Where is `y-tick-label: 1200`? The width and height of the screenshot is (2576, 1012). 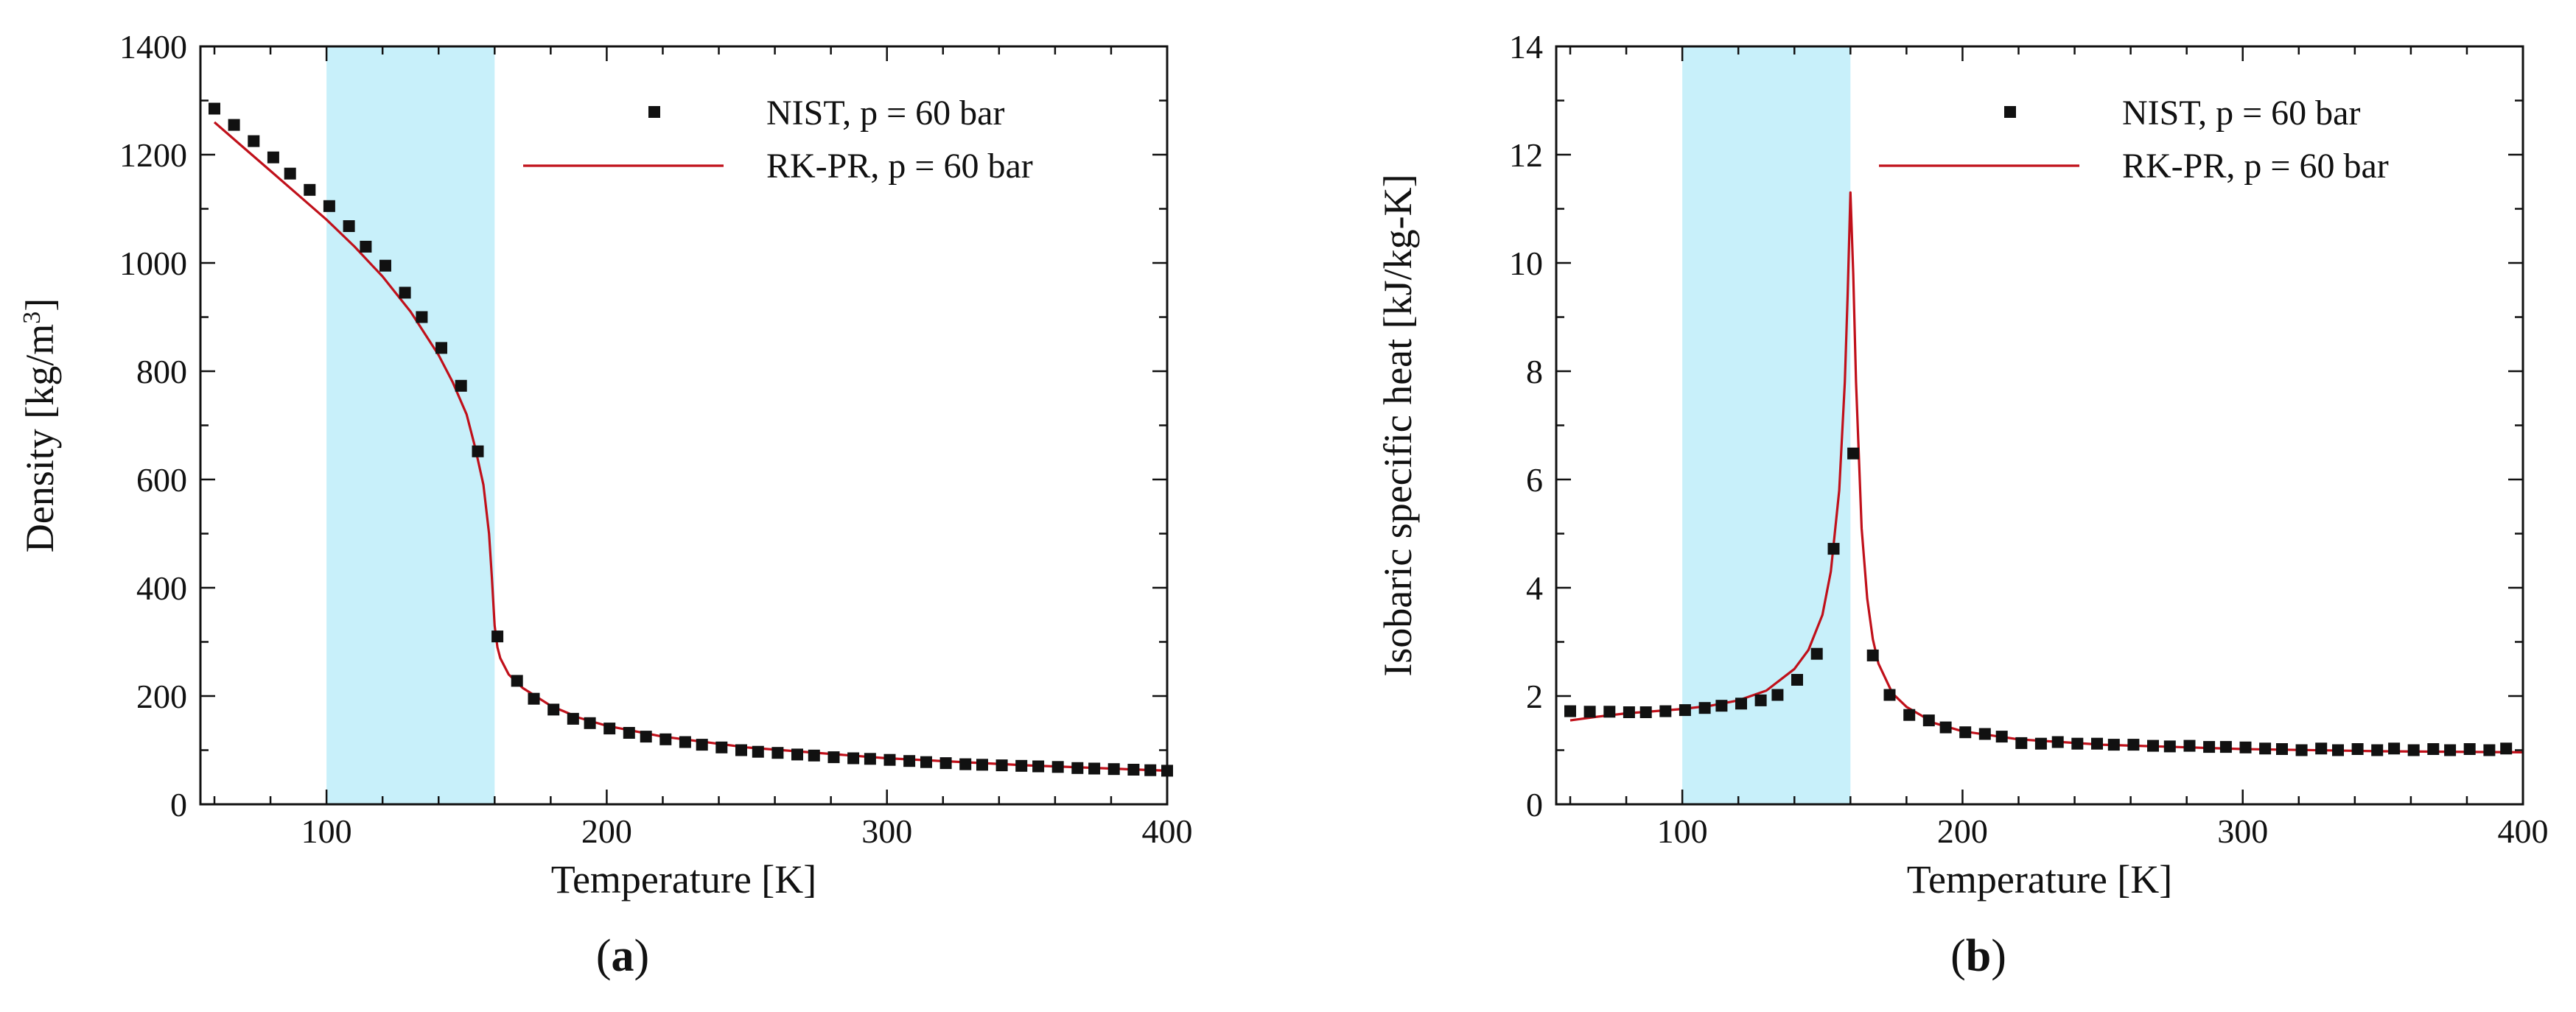 y-tick-label: 1200 is located at coordinates (153, 155).